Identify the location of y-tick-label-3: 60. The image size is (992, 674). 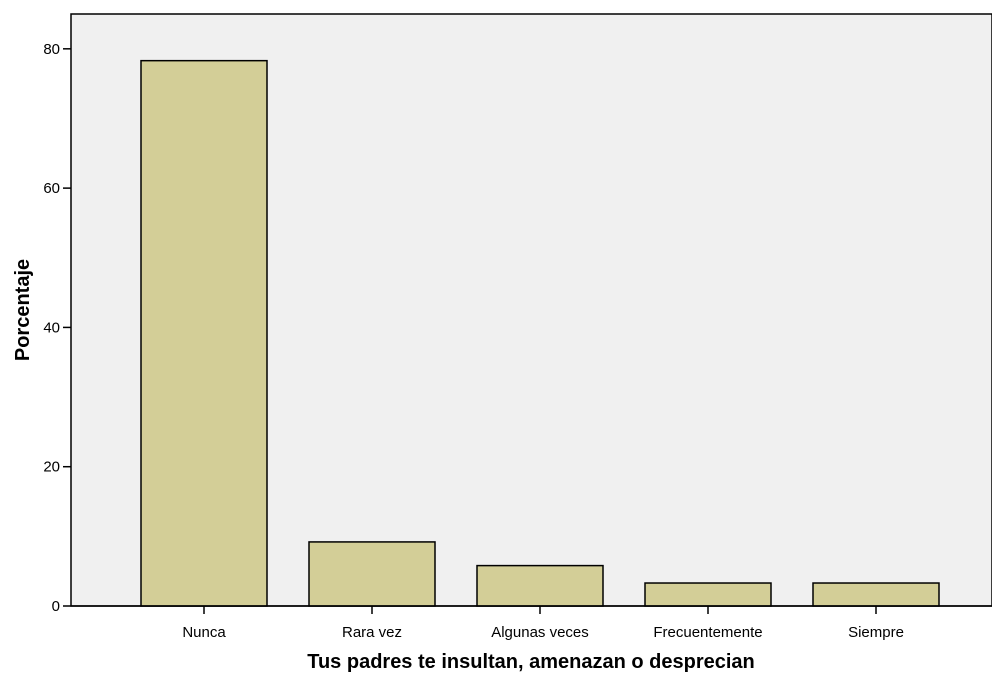
(51, 188).